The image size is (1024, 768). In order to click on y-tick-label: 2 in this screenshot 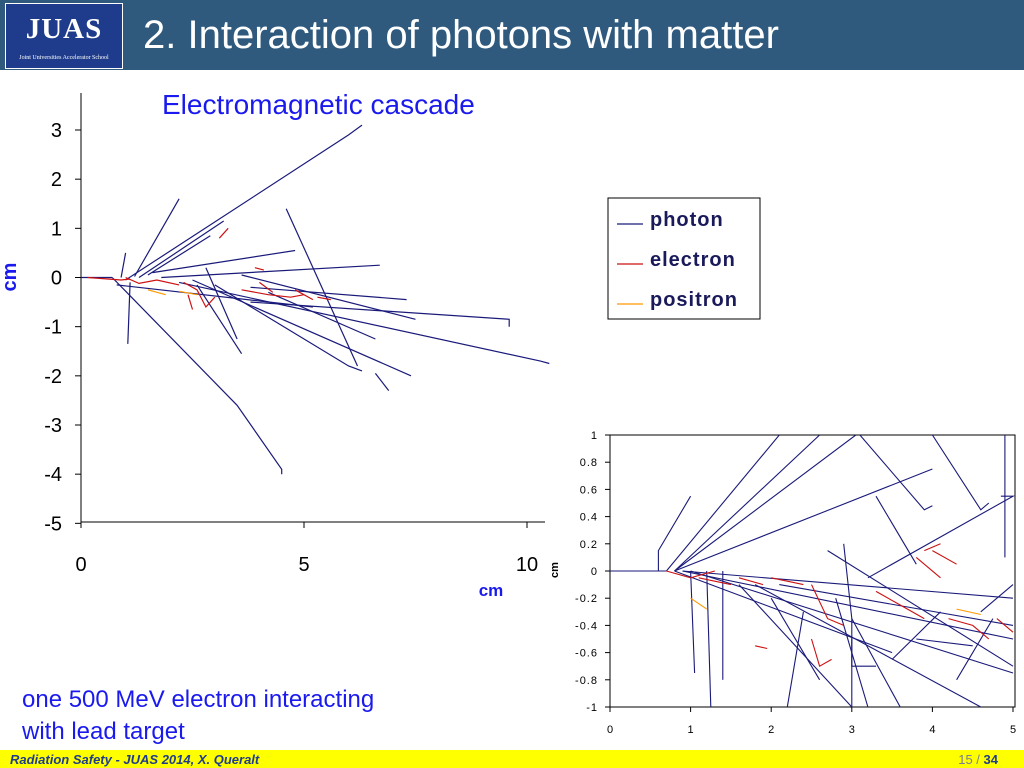, I will do `click(56, 180)`.